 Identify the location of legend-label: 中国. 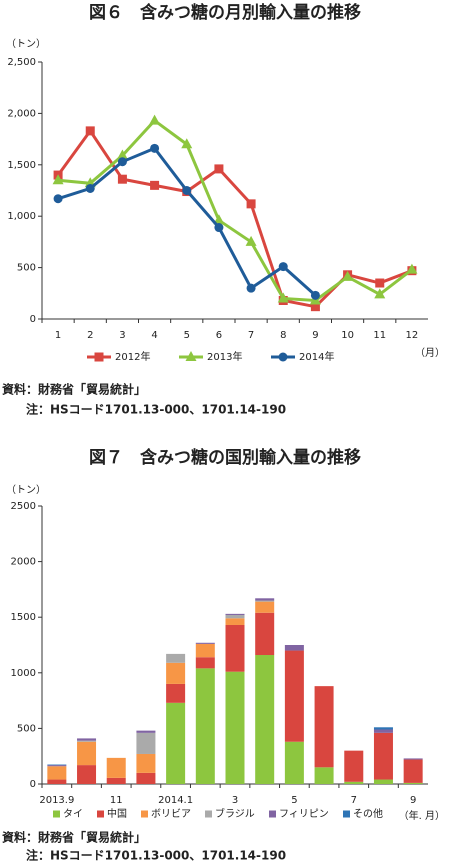
(117, 813).